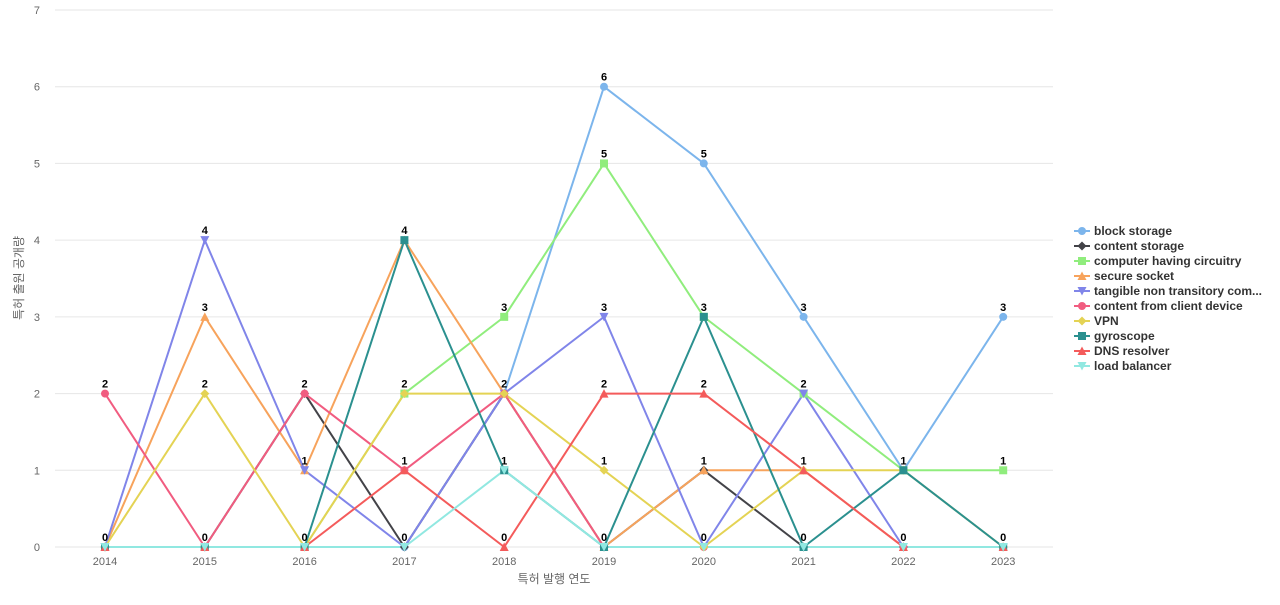 This screenshot has width=1280, height=605. I want to click on legend-item: secure socket, so click(1124, 276).